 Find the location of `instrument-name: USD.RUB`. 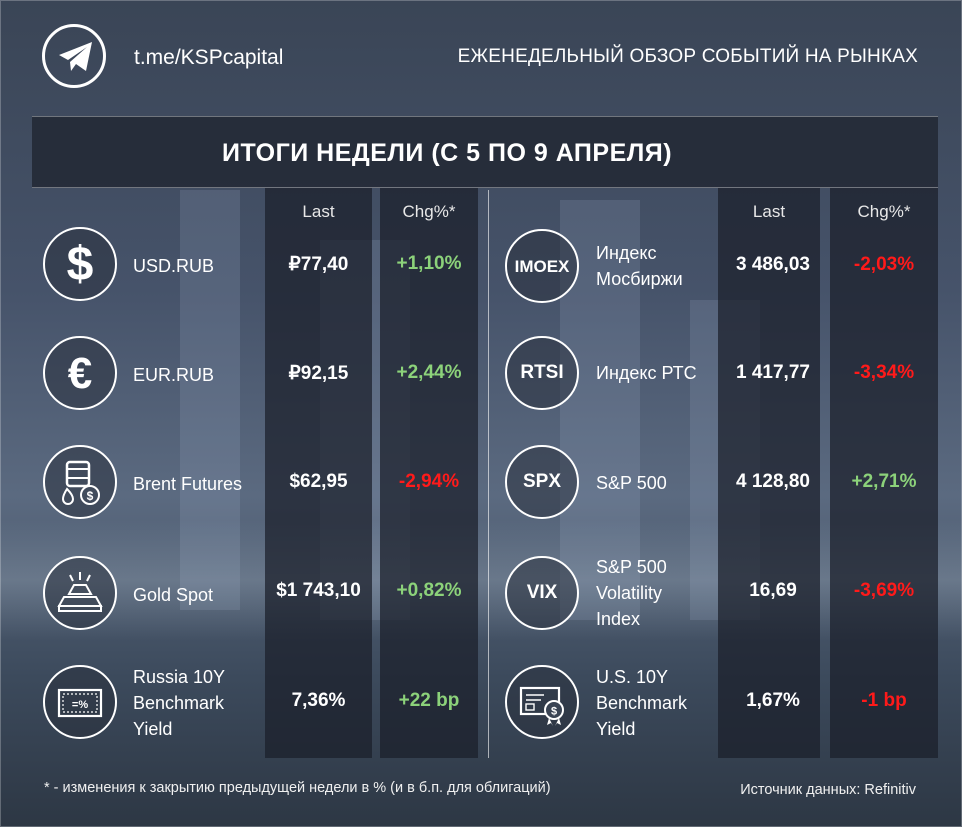

instrument-name: USD.RUB is located at coordinates (174, 266).